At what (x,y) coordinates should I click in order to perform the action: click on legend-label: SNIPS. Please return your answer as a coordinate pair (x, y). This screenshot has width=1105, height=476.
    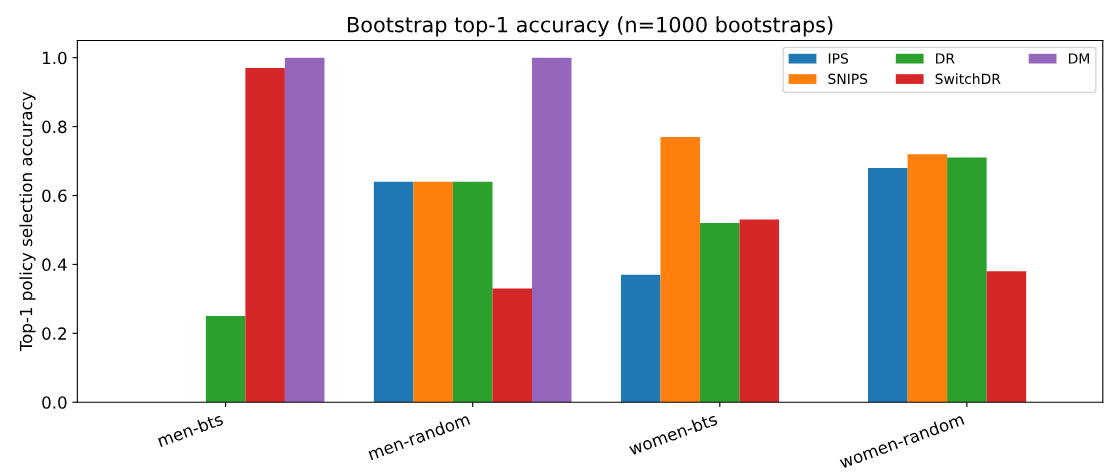
    Looking at the image, I should click on (848, 79).